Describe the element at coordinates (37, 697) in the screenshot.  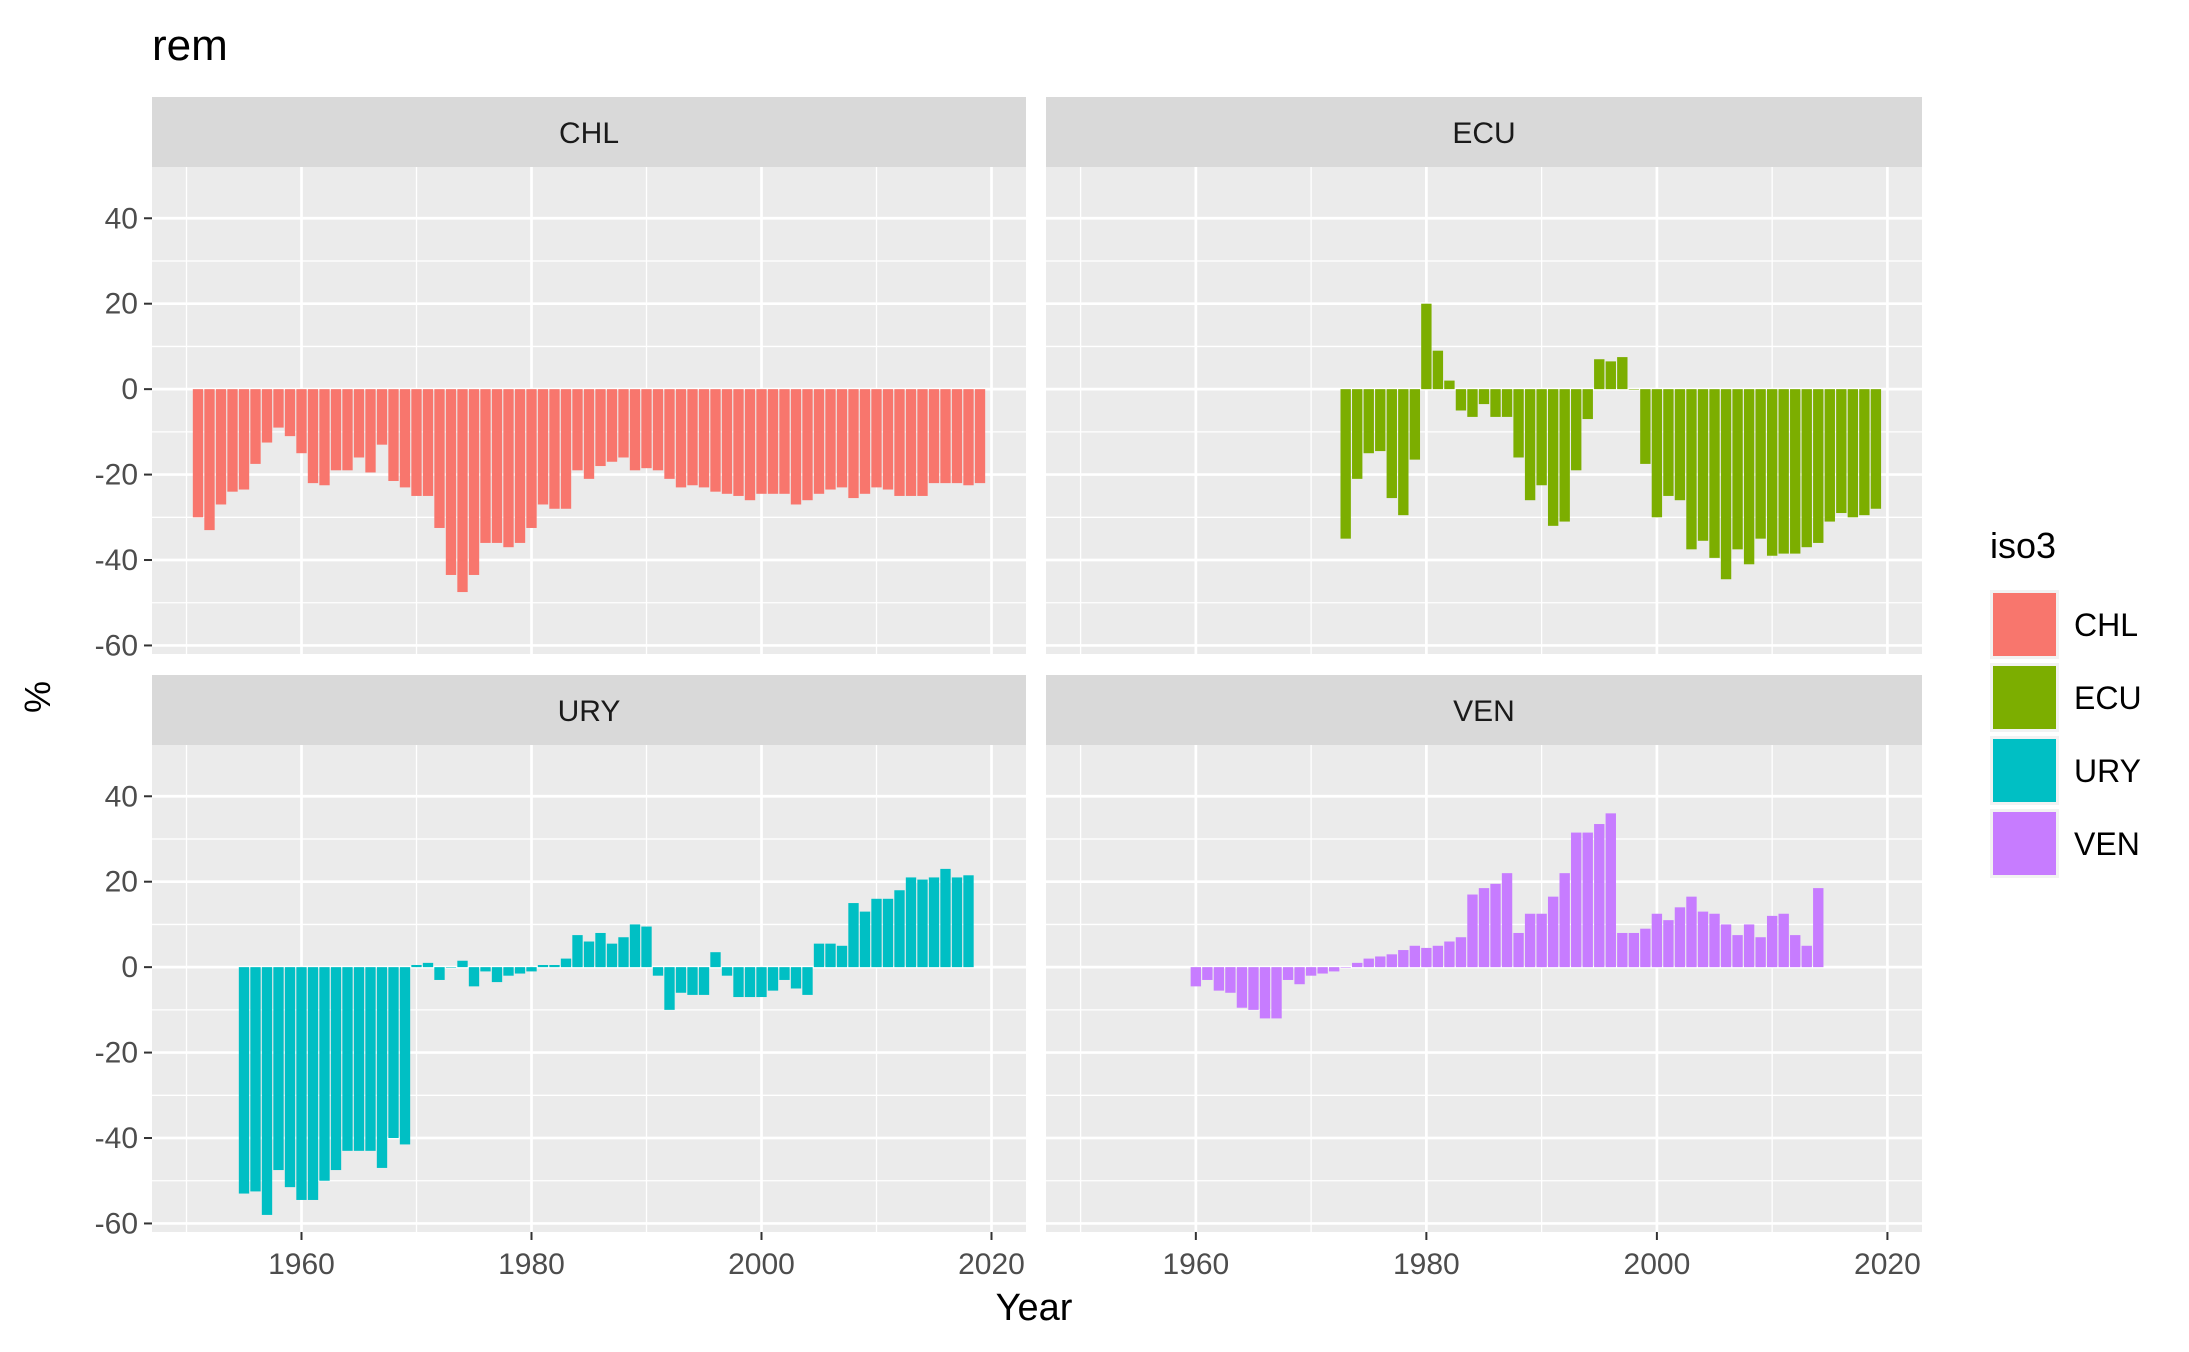
I see `y-axis-label: %` at that location.